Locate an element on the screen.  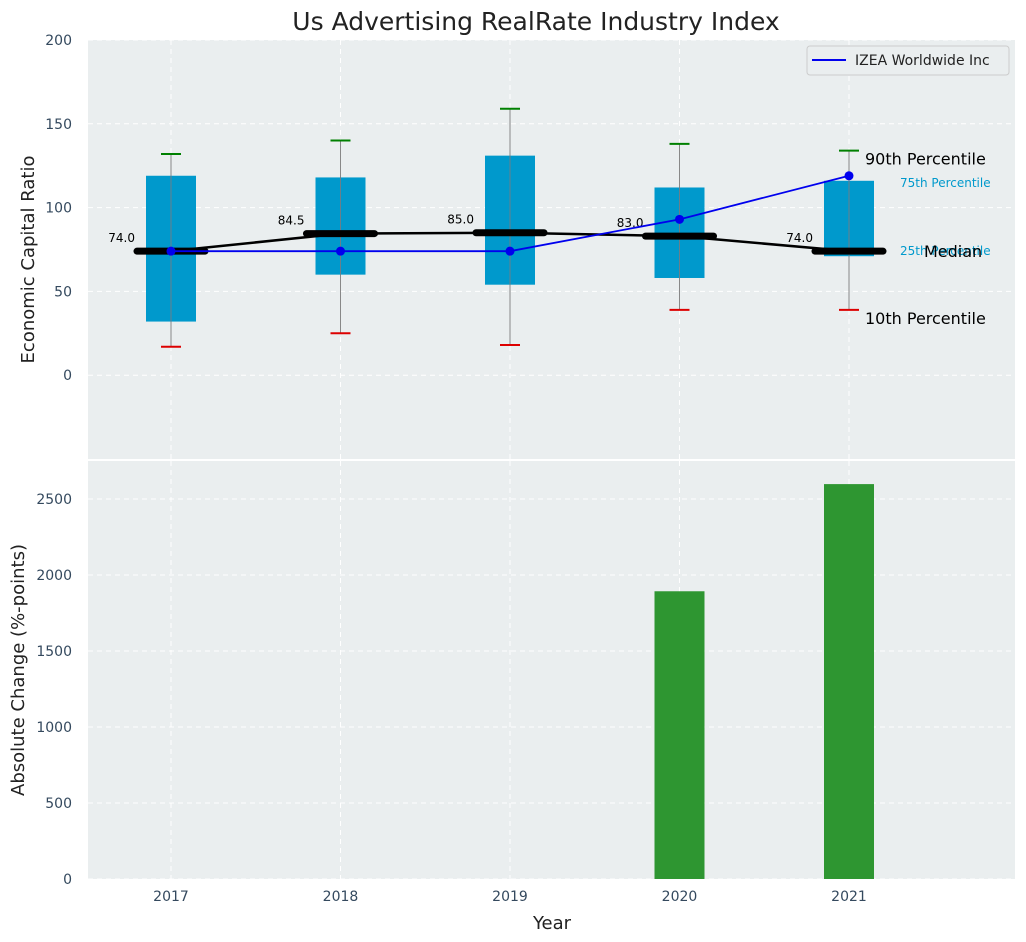
bottom-y-tick-label: 1500 is located at coordinates (54, 652).